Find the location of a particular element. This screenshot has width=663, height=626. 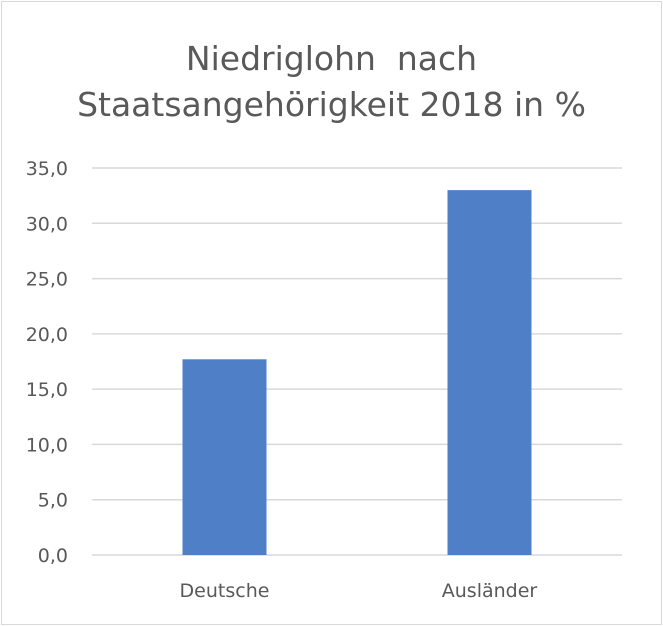

y-tick-label: 30,0 is located at coordinates (47, 224).